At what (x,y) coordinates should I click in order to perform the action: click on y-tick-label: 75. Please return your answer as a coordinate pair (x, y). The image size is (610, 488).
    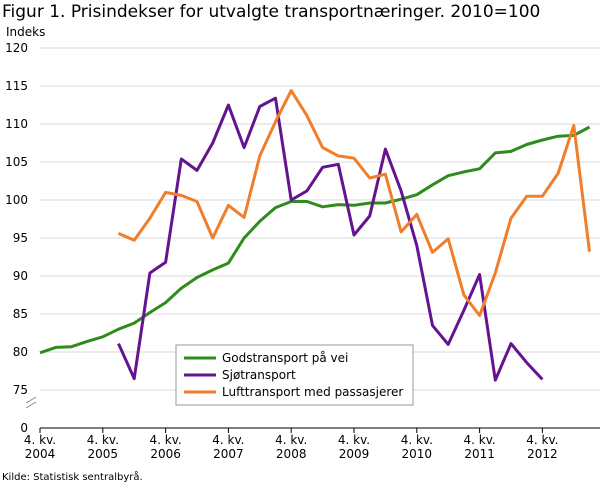
    Looking at the image, I should click on (20, 390).